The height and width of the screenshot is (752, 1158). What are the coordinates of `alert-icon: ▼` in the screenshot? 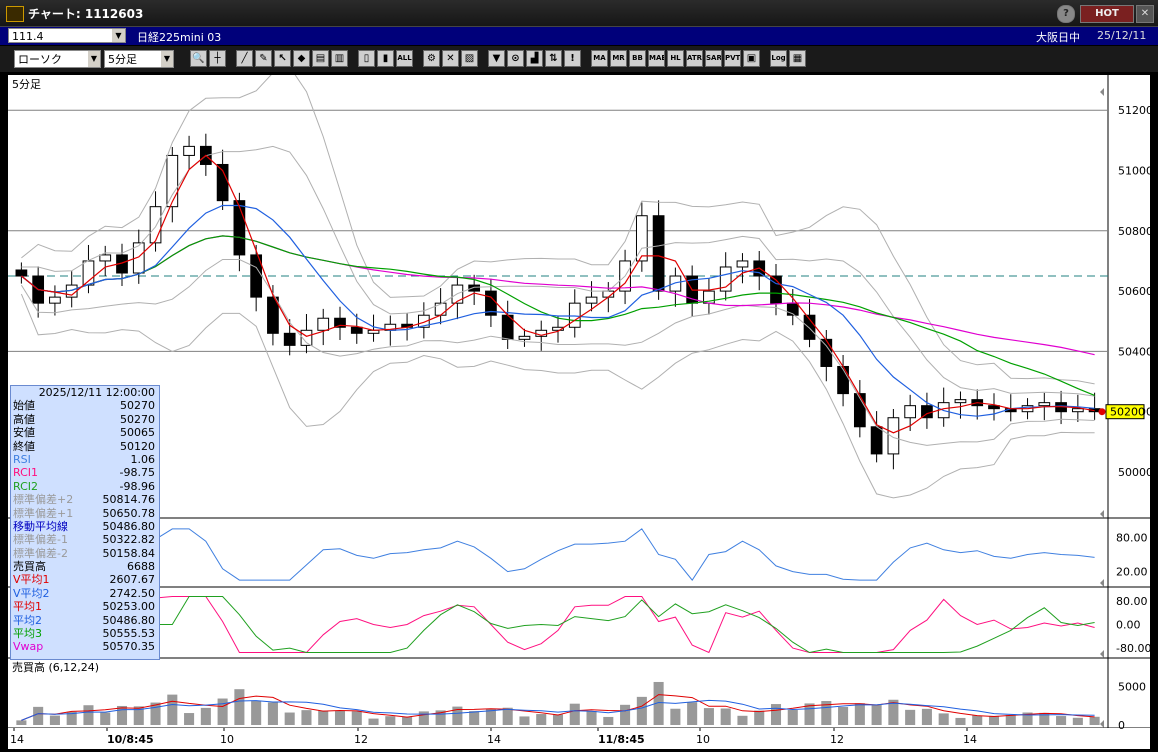 It's located at (496, 58).